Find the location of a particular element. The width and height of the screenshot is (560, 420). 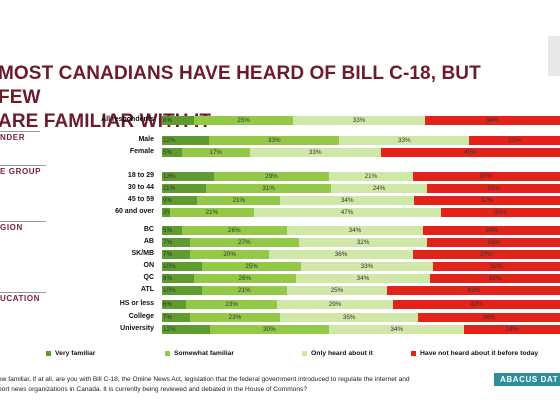

seg-only-heard: 24% is located at coordinates (379, 188).